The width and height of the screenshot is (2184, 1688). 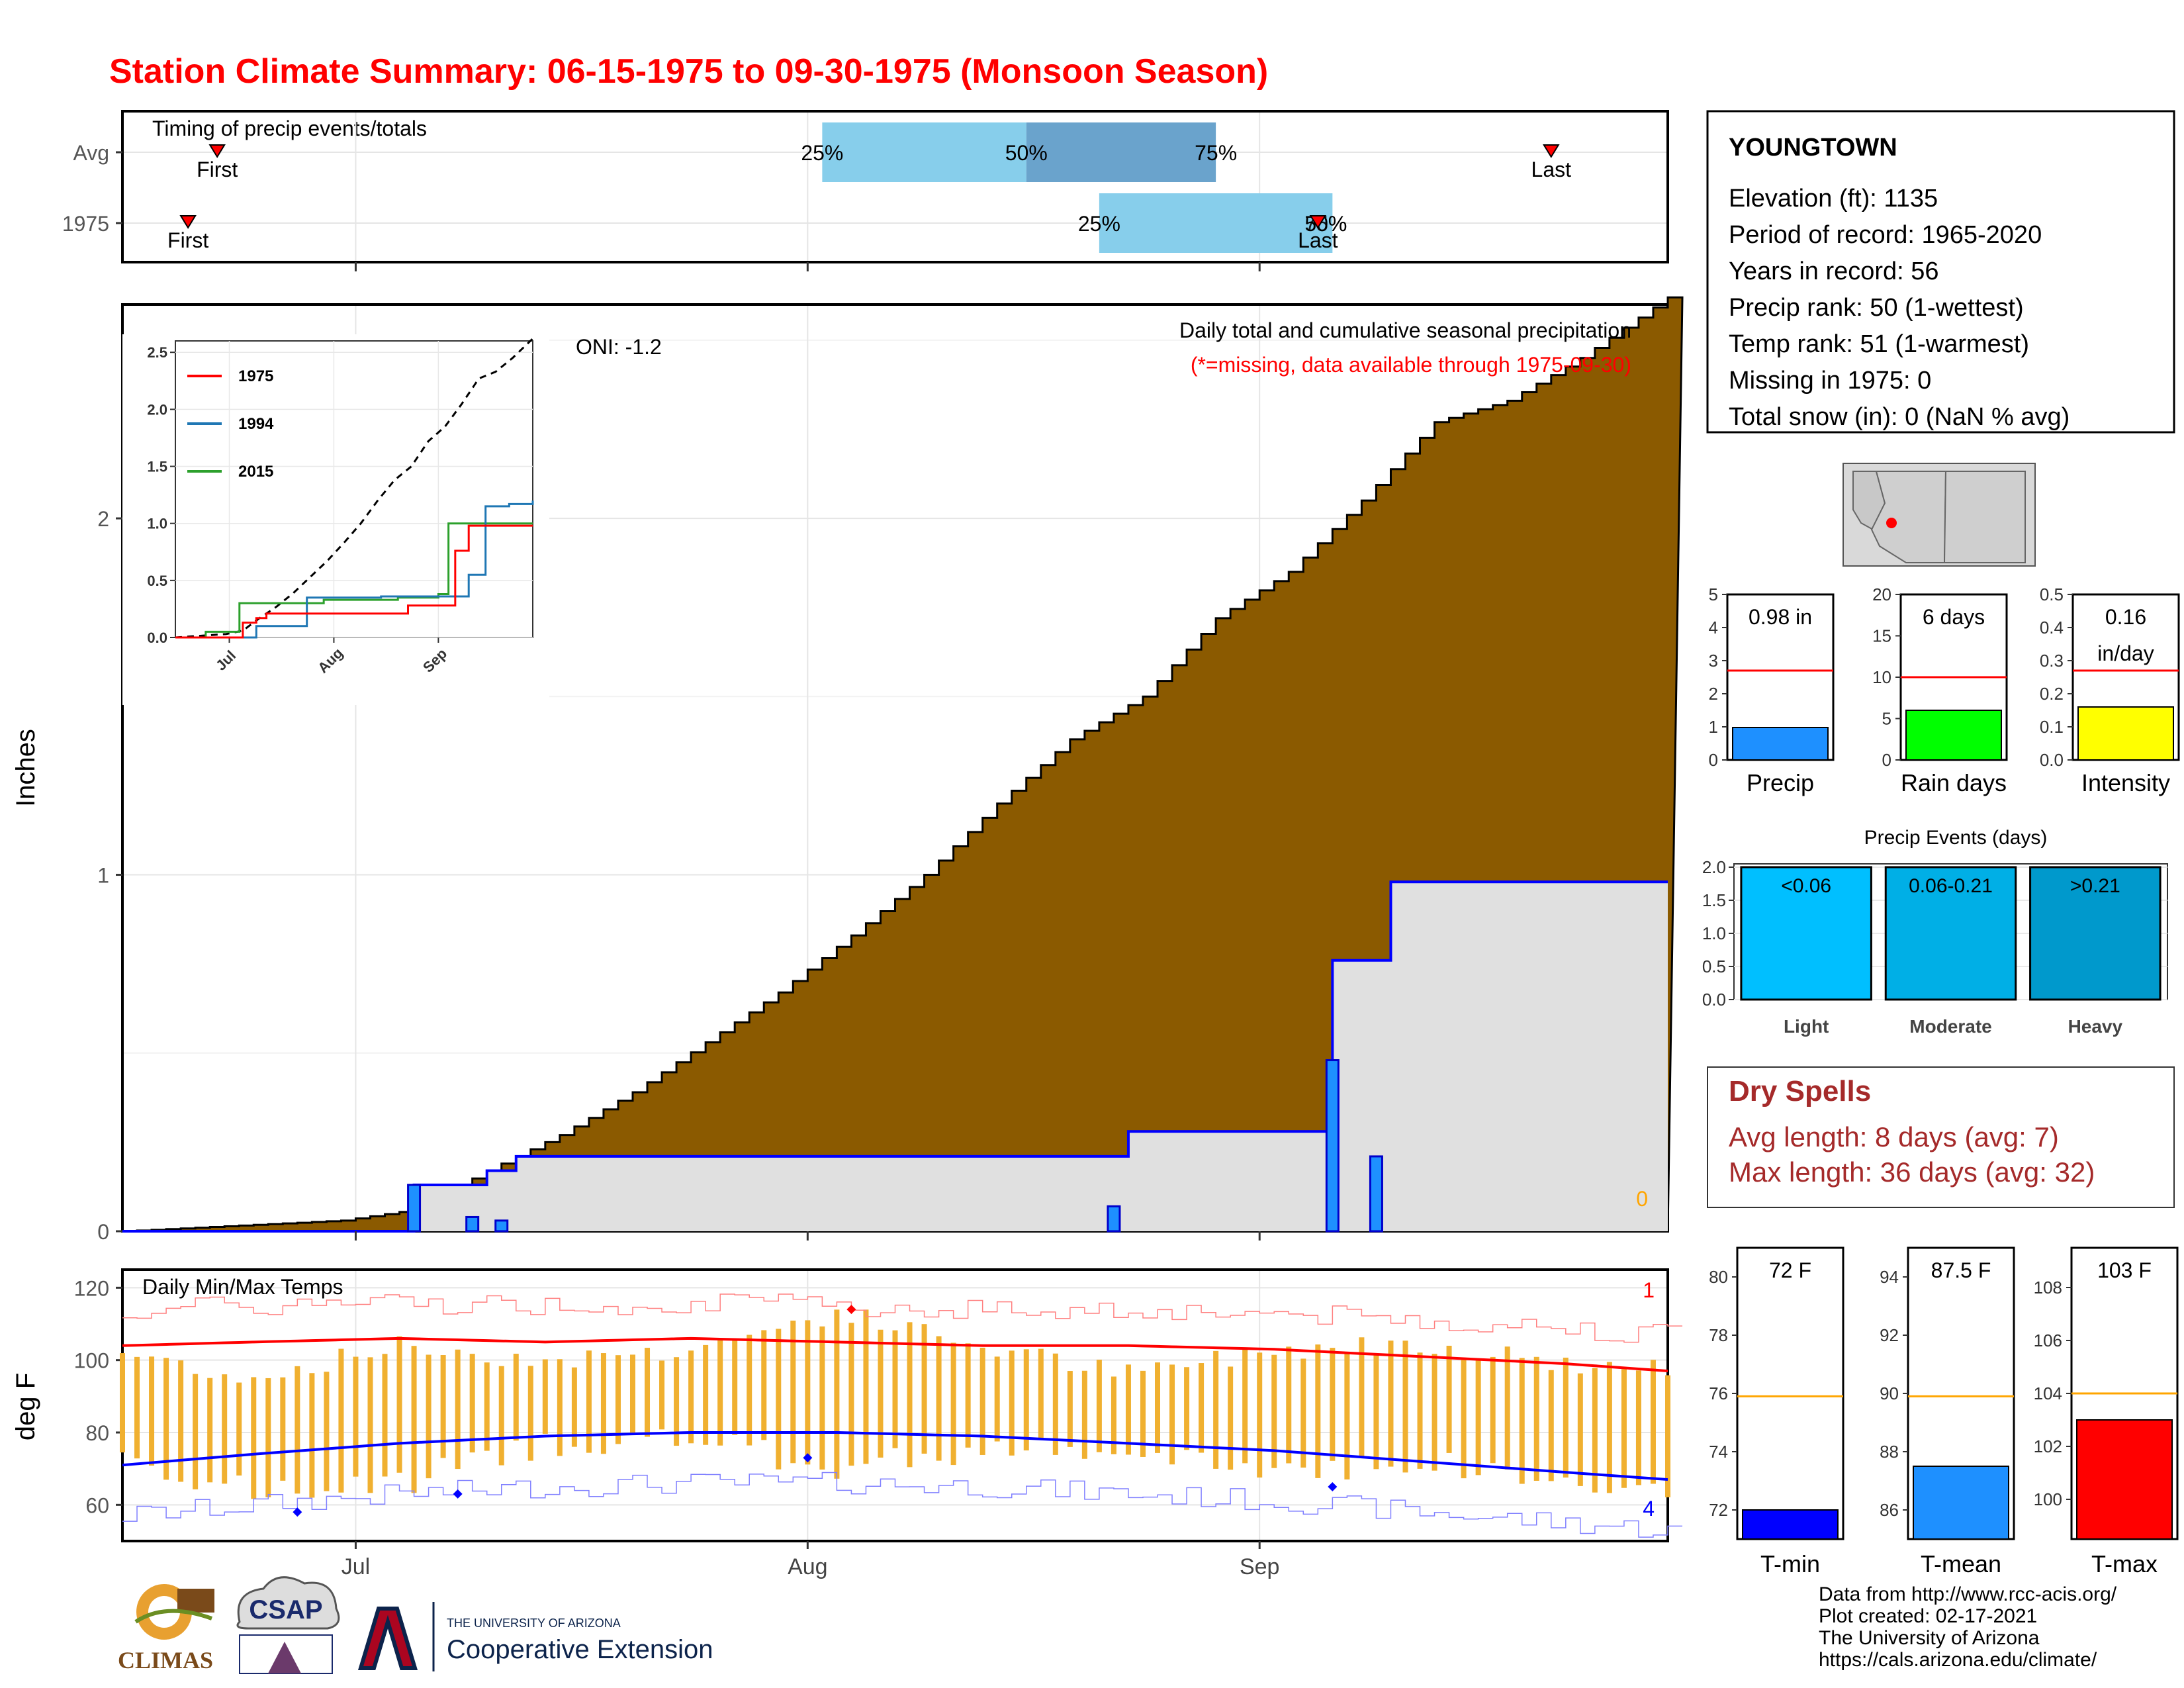 What do you see at coordinates (157, 467) in the screenshot?
I see `inset-ytick-label: 1.5` at bounding box center [157, 467].